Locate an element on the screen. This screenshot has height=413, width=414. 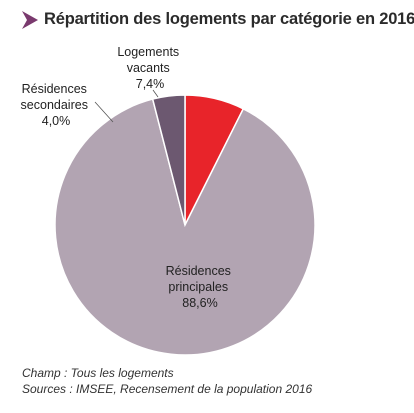
slice-label-vacants: Logements vacants 7,4% is located at coordinates (149, 68).